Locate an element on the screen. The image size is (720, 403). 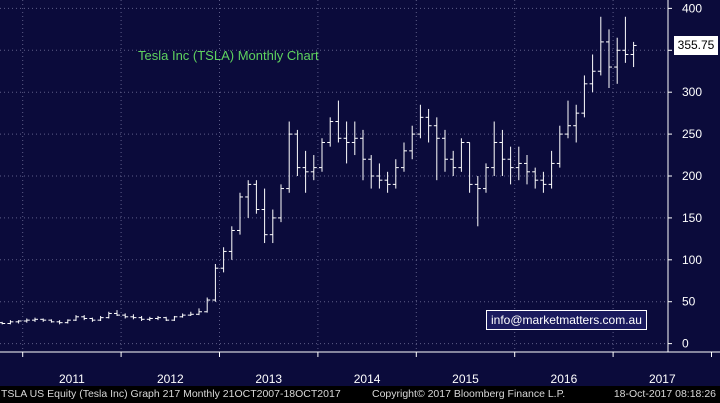
x-tick-label: 2012 is located at coordinates (170, 379).